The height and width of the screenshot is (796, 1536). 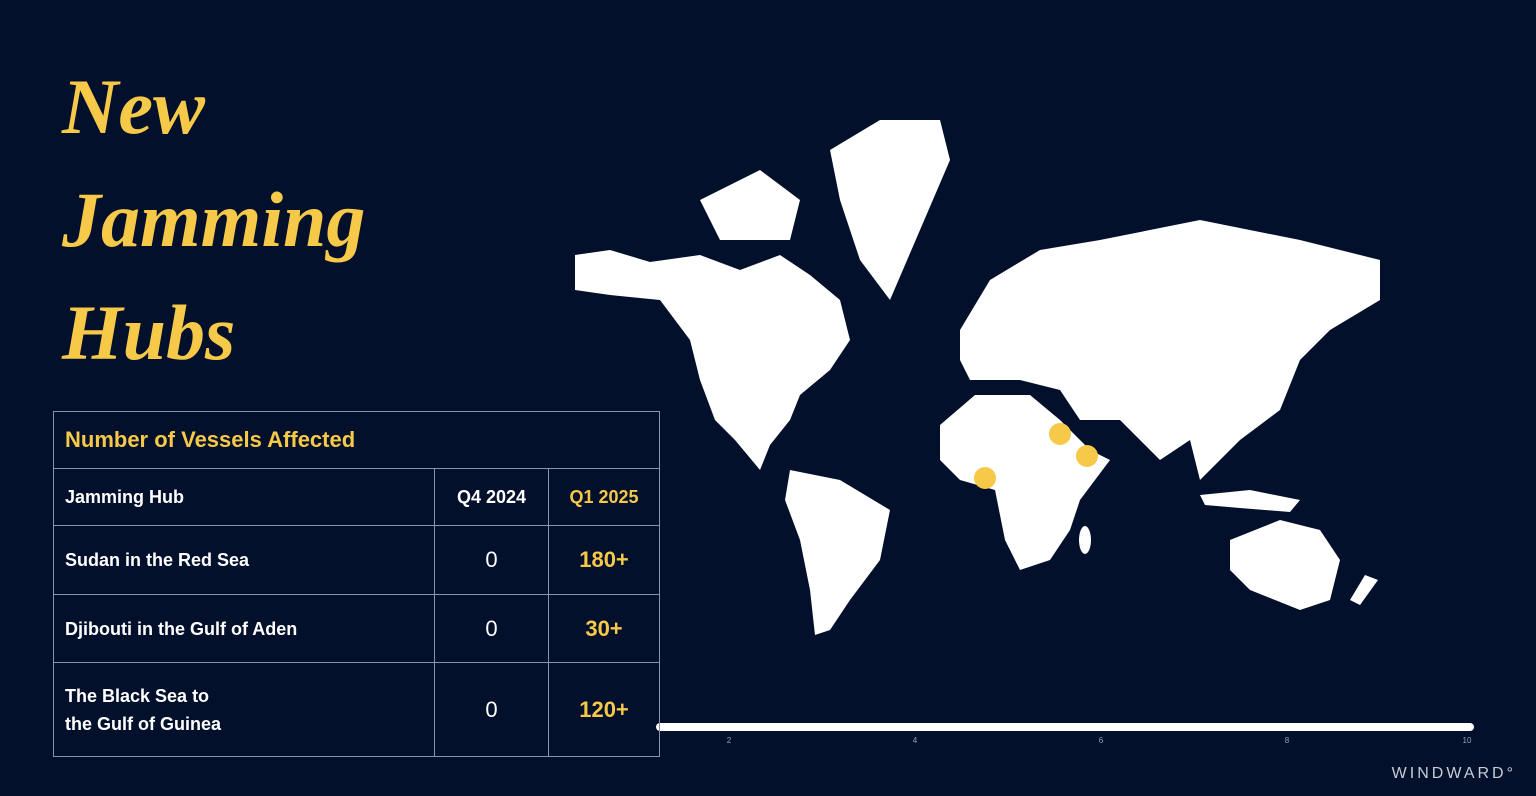 What do you see at coordinates (1085, 540) in the screenshot?
I see `madagascar` at bounding box center [1085, 540].